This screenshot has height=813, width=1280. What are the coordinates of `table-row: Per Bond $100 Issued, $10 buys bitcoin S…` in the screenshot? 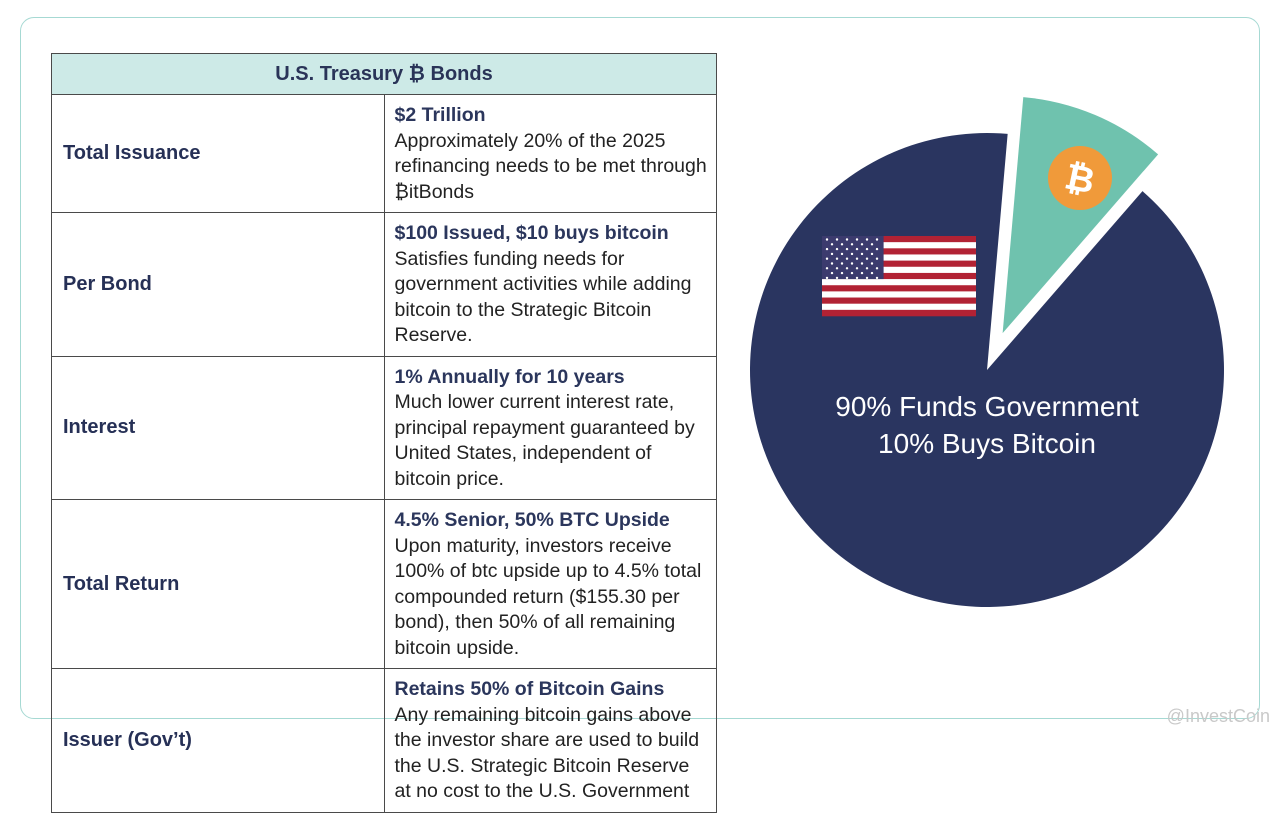 It's located at (384, 284).